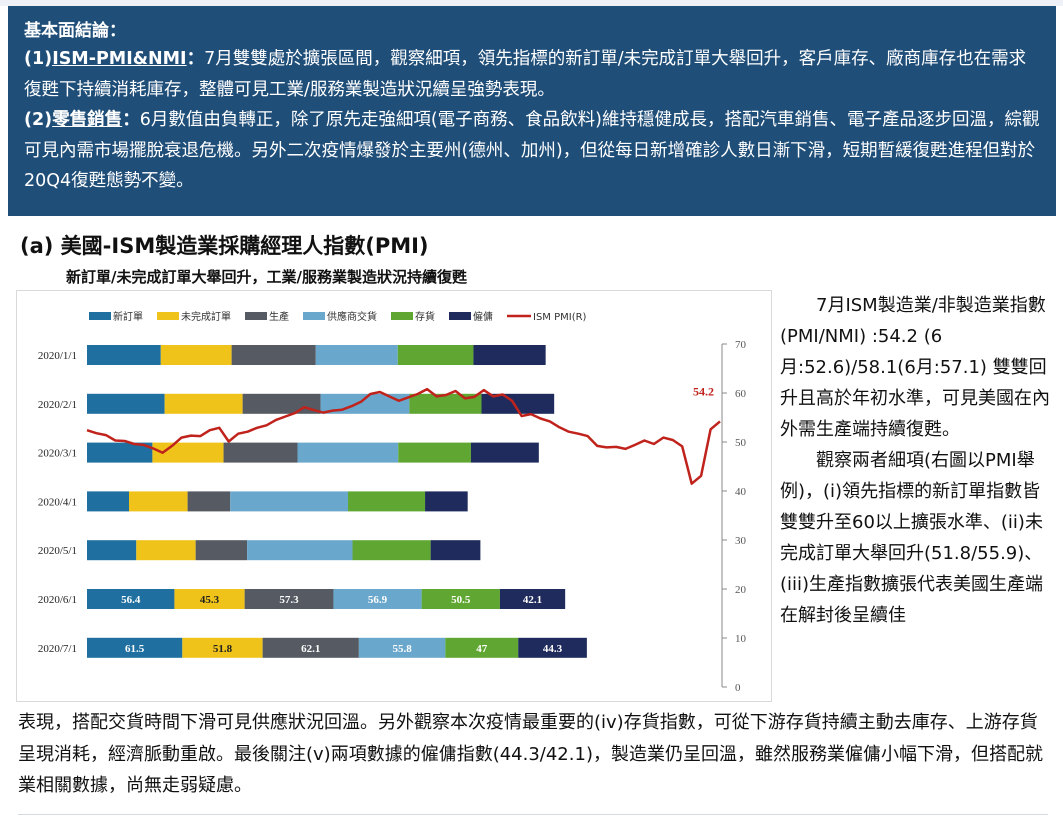  What do you see at coordinates (57, 551) in the screenshot?
I see `category-label: 2020/5/1` at bounding box center [57, 551].